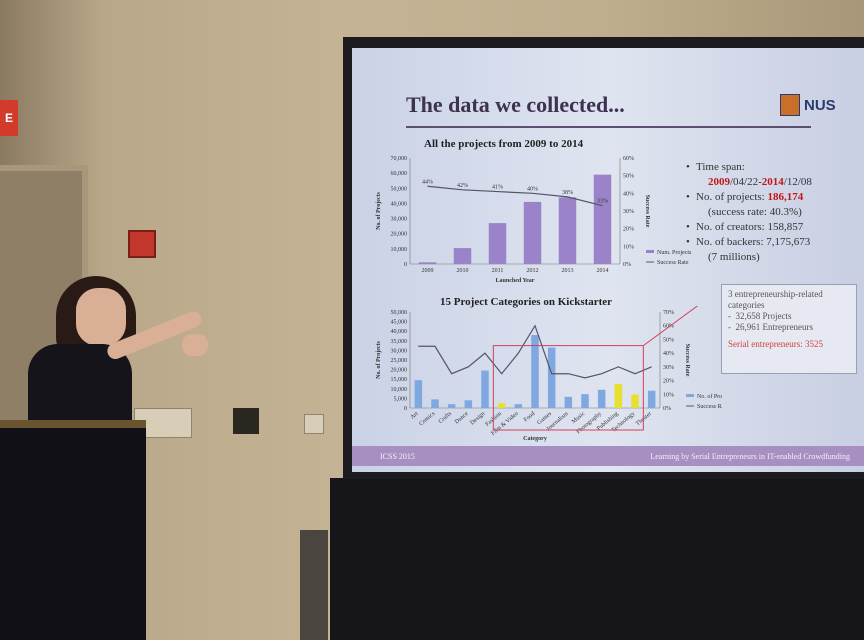 This screenshot has height=640, width=864. What do you see at coordinates (427, 182) in the screenshot?
I see `point-label: 44%` at bounding box center [427, 182].